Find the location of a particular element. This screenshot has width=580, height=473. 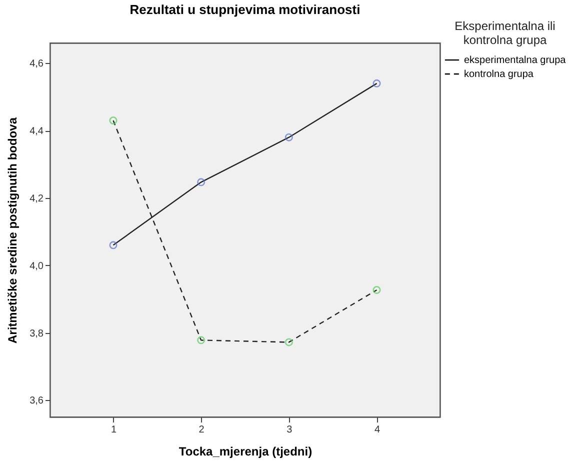

text: kontrolna grupa is located at coordinates (499, 74).